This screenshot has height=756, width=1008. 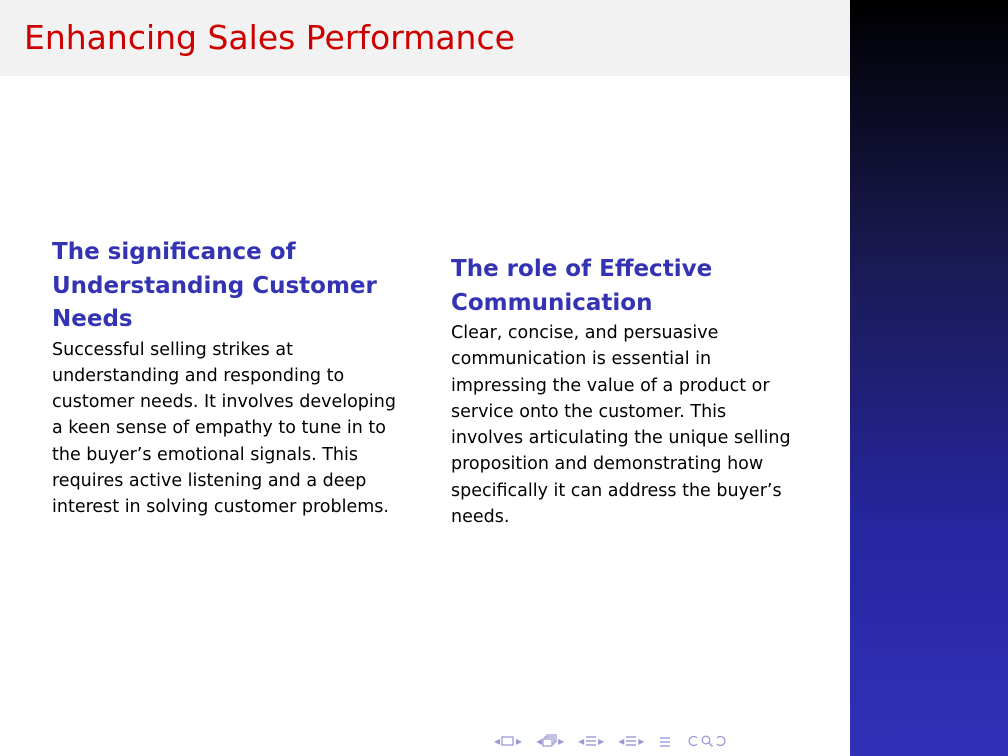 I want to click on nav-section-icon, so click(x=591, y=741).